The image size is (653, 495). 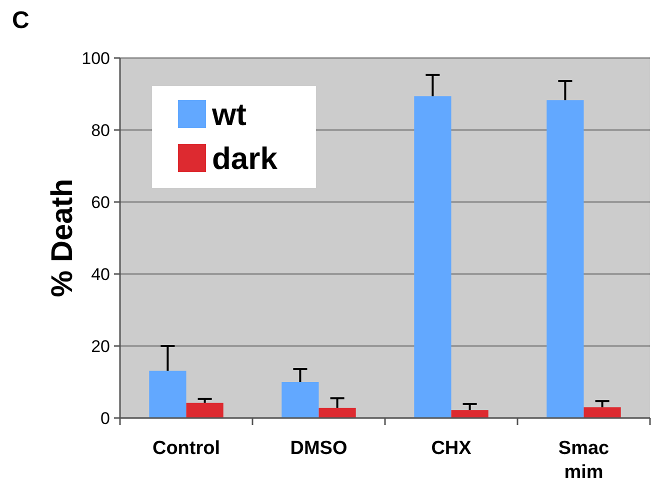 I want to click on y-tick-label: 20, so click(x=100, y=346).